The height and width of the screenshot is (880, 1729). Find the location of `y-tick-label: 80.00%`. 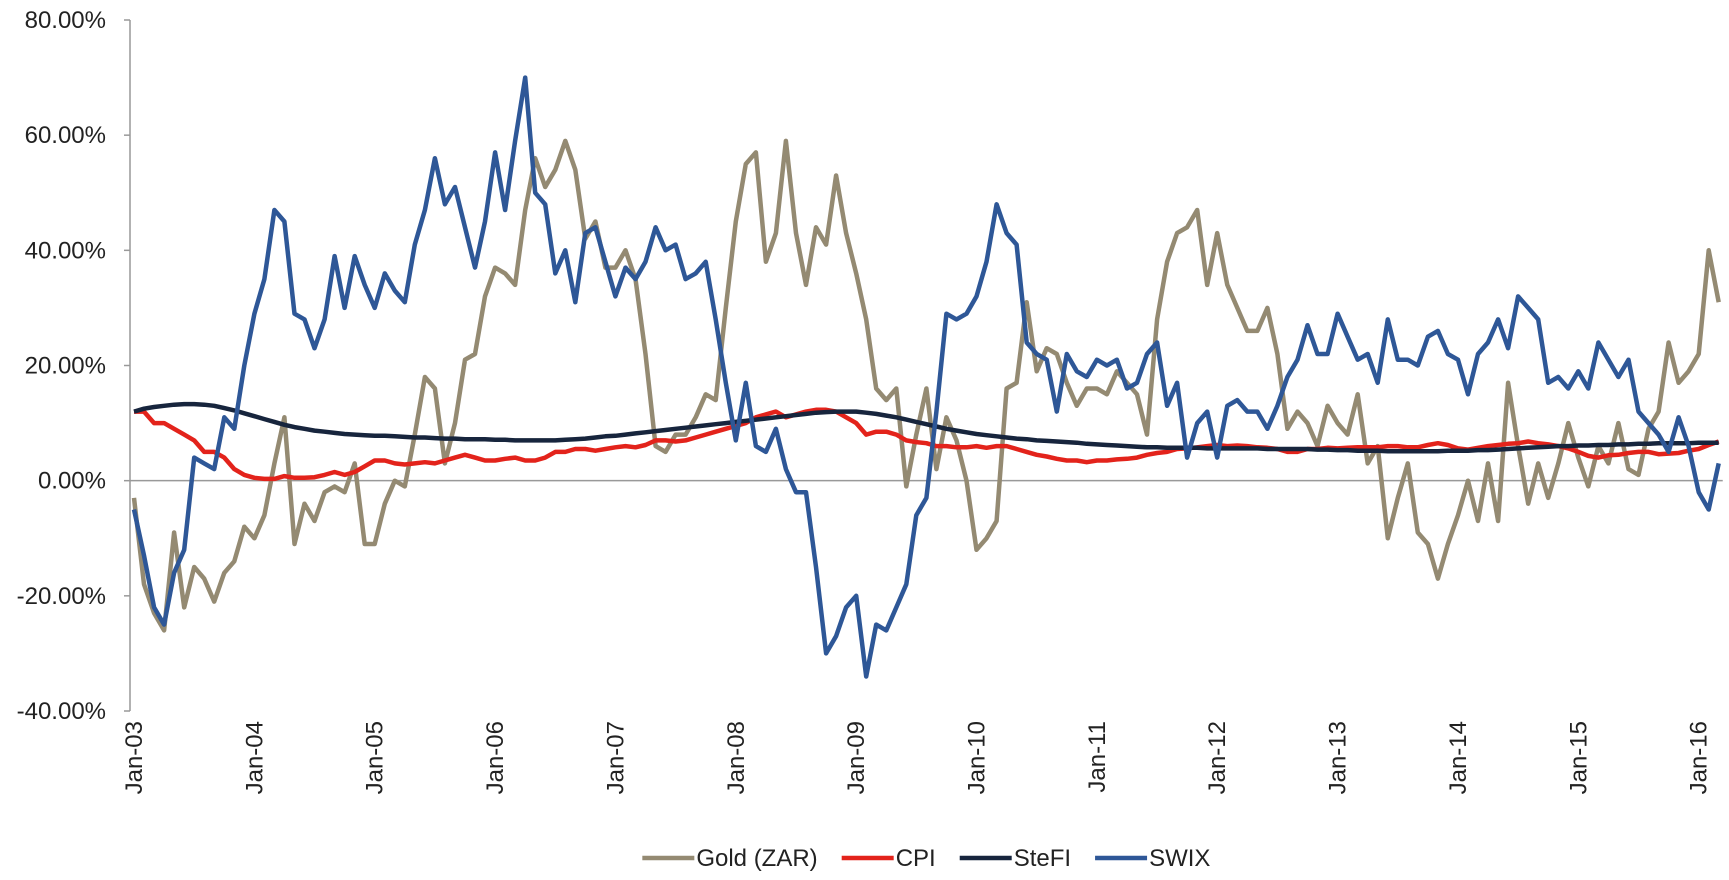

y-tick-label: 80.00% is located at coordinates (65, 20).